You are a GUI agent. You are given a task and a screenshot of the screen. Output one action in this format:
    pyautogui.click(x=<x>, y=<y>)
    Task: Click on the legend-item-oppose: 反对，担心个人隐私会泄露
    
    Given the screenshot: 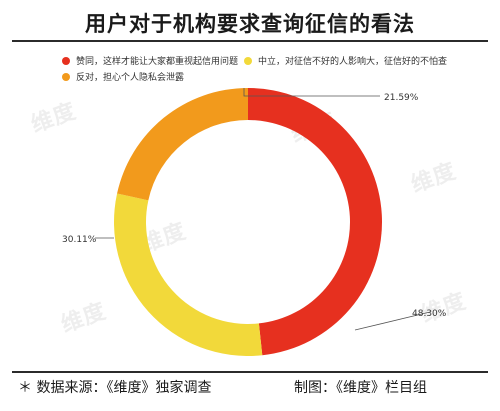 What is the action you would take?
    pyautogui.click(x=123, y=76)
    